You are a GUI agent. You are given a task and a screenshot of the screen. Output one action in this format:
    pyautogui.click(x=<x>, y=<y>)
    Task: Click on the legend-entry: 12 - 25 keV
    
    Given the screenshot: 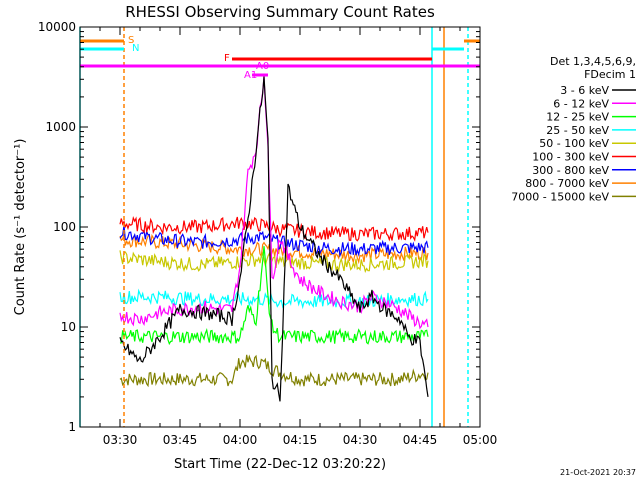 What is the action you would take?
    pyautogui.click(x=577, y=117)
    